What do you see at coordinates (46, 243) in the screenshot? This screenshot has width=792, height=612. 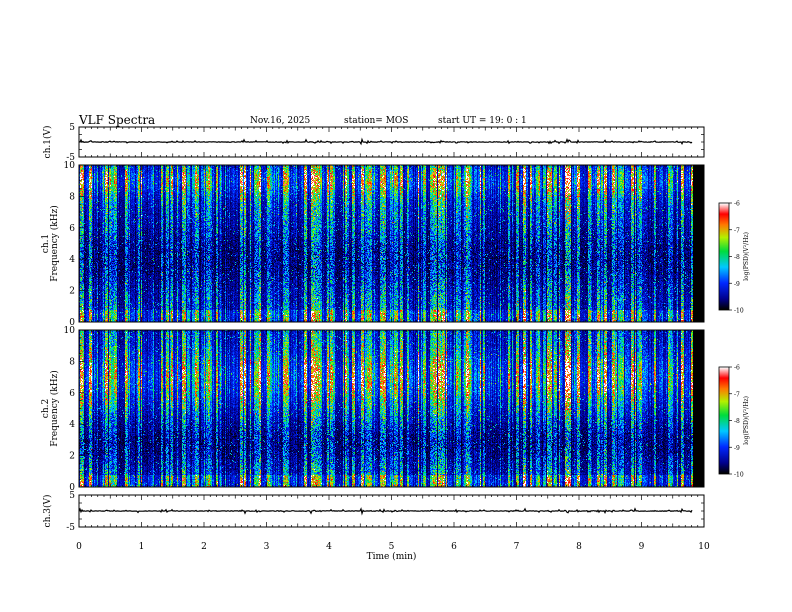 I see `y-axis-channel-label: ch.1` at bounding box center [46, 243].